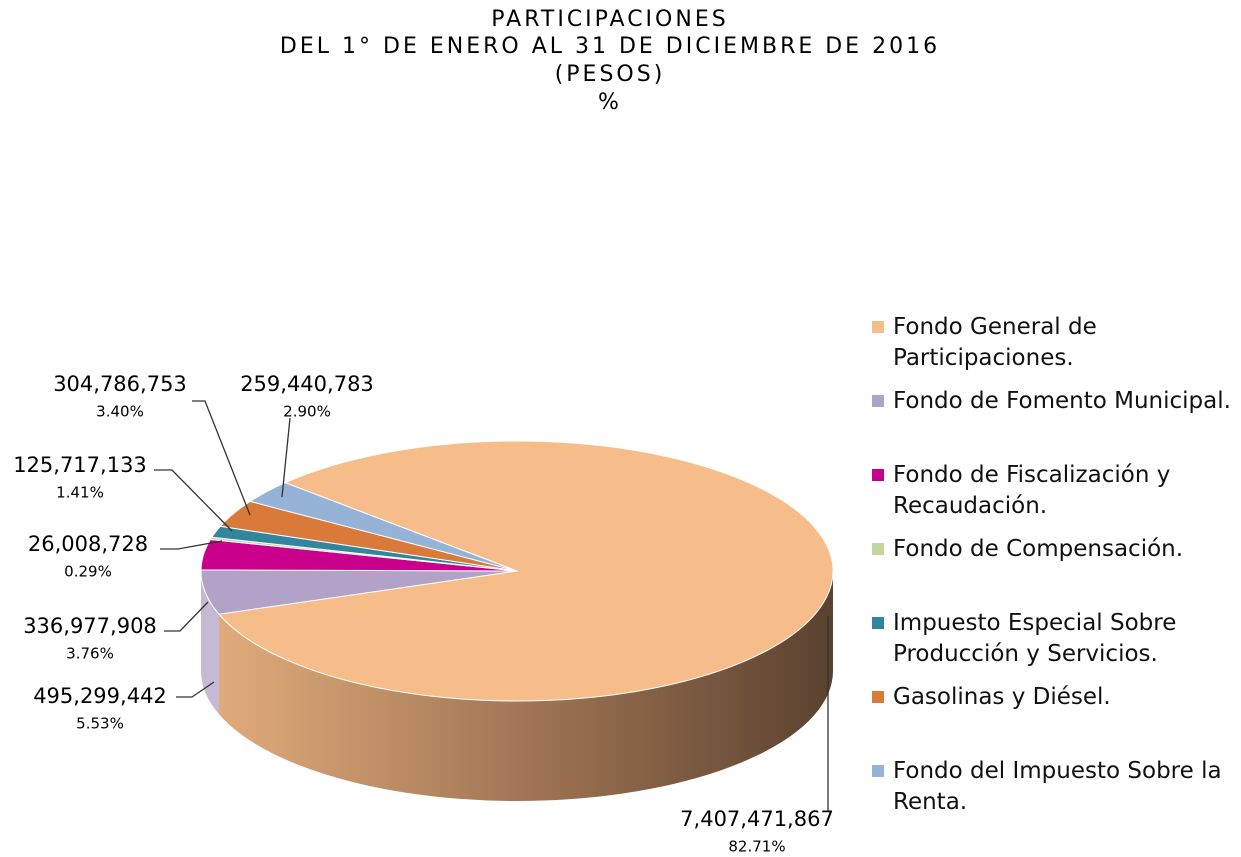 This screenshot has width=1241, height=857. What do you see at coordinates (1062, 401) in the screenshot?
I see `legend-label: Fondo de Fomento Municipal.` at bounding box center [1062, 401].